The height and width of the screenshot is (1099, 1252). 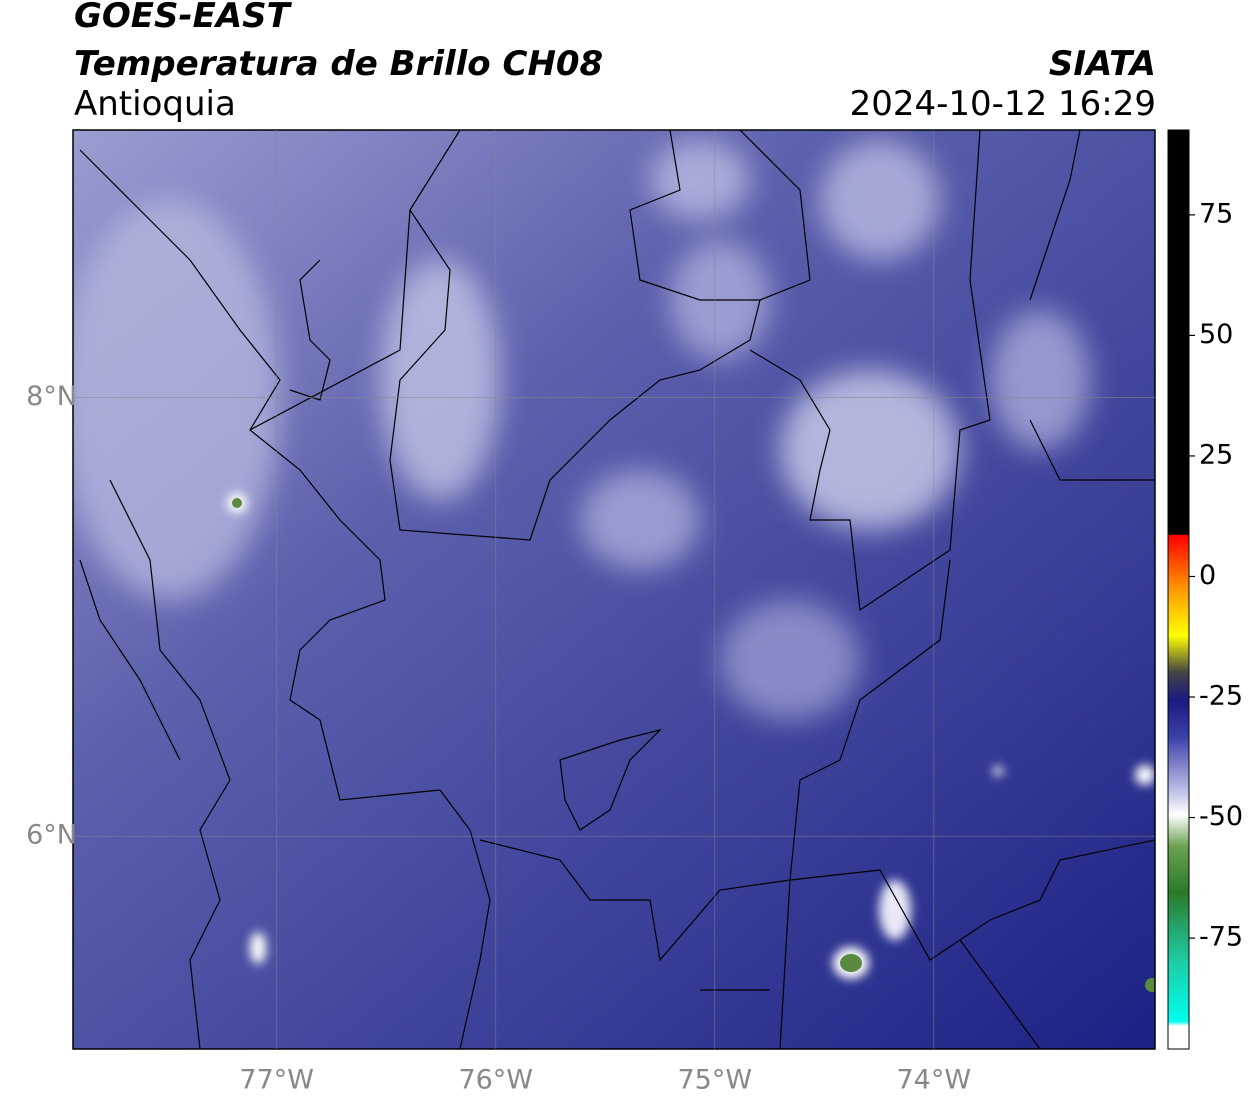 I want to click on source-label: SIATA, so click(x=1102, y=64).